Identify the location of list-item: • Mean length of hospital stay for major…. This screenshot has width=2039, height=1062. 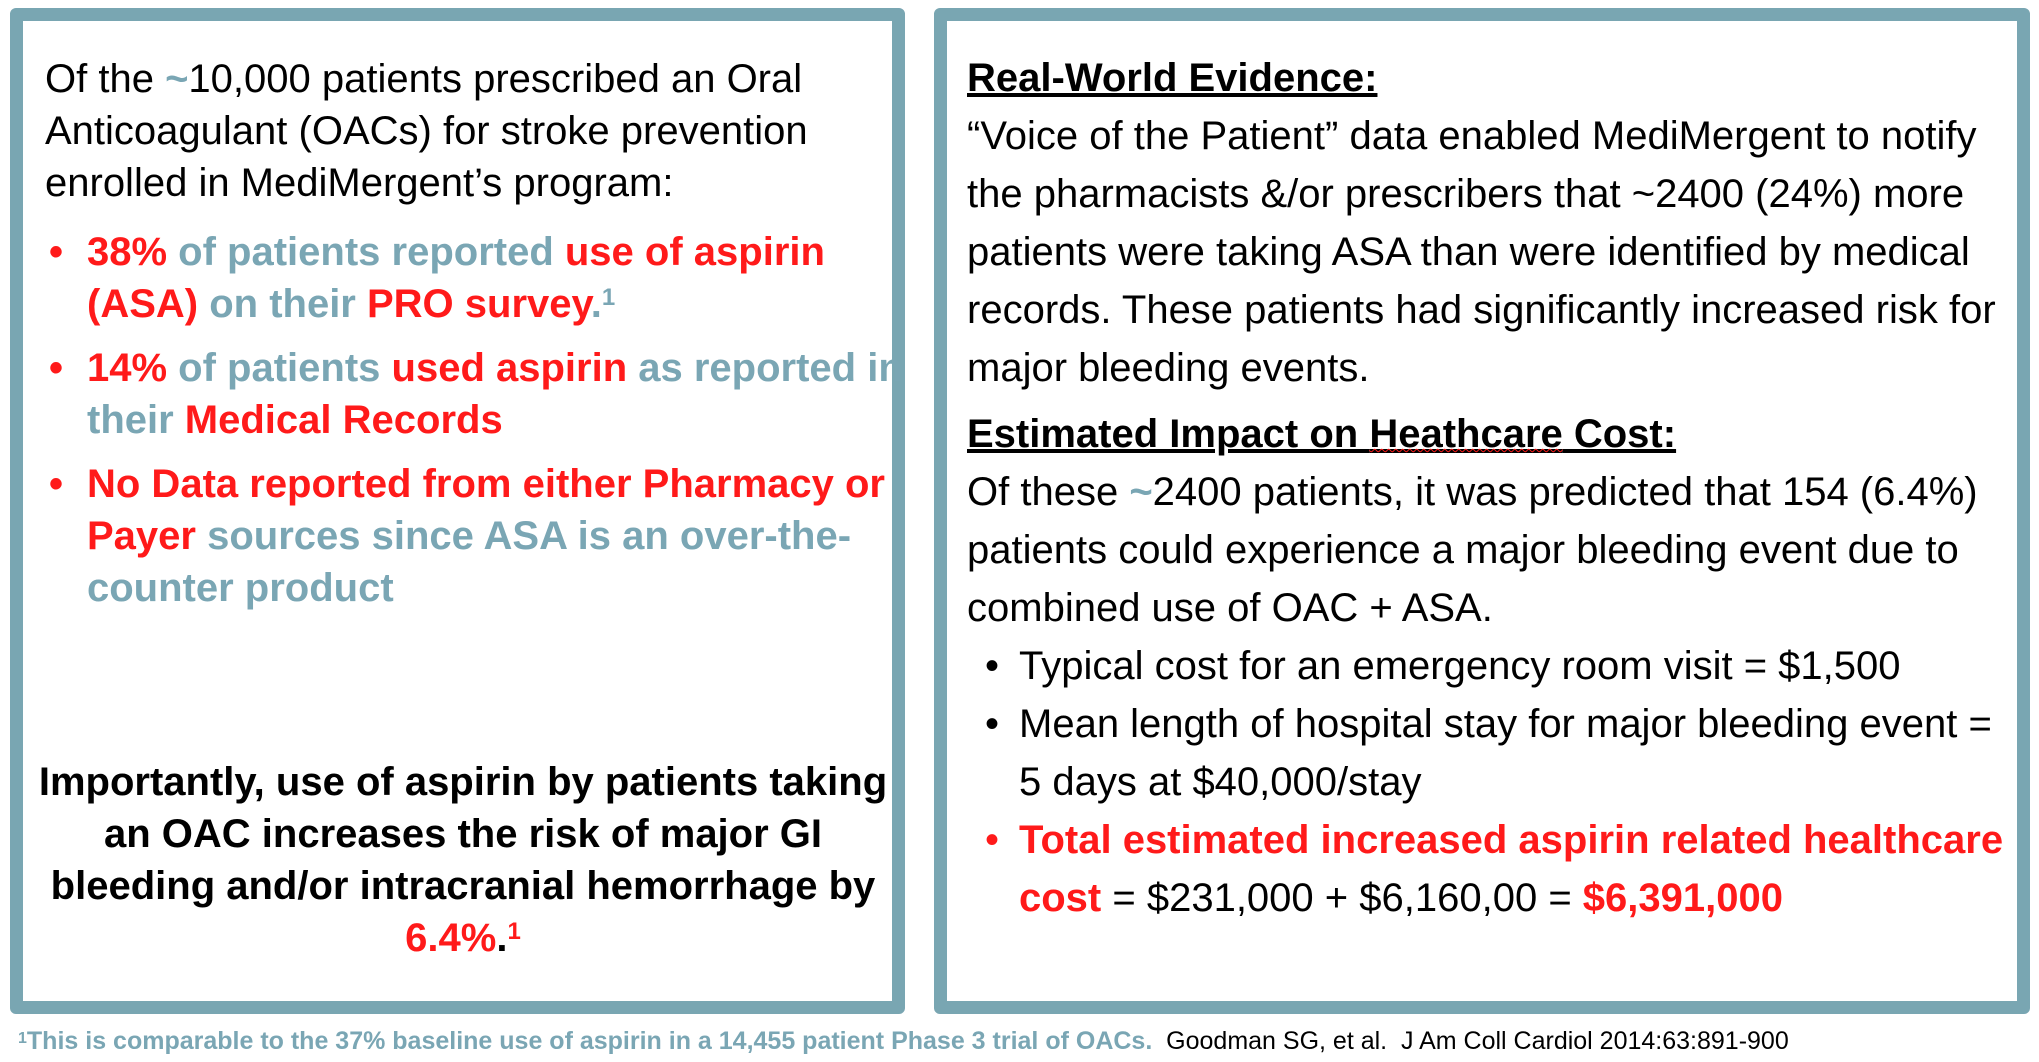
(1499, 753).